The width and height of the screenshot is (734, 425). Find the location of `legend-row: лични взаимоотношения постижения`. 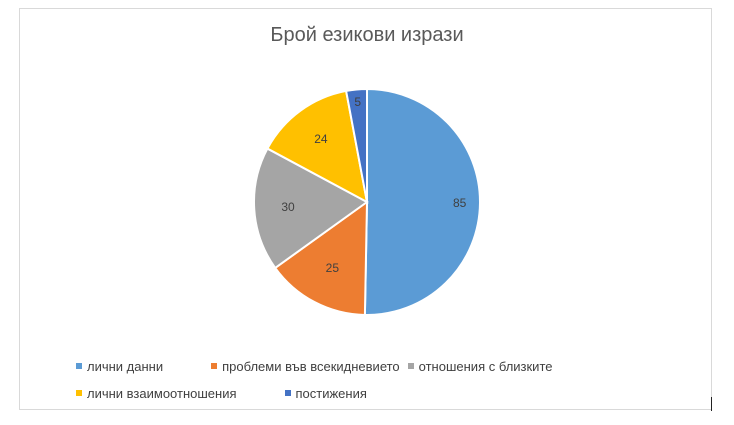

legend-row: лични взаимоотношения постижения is located at coordinates (366, 393).